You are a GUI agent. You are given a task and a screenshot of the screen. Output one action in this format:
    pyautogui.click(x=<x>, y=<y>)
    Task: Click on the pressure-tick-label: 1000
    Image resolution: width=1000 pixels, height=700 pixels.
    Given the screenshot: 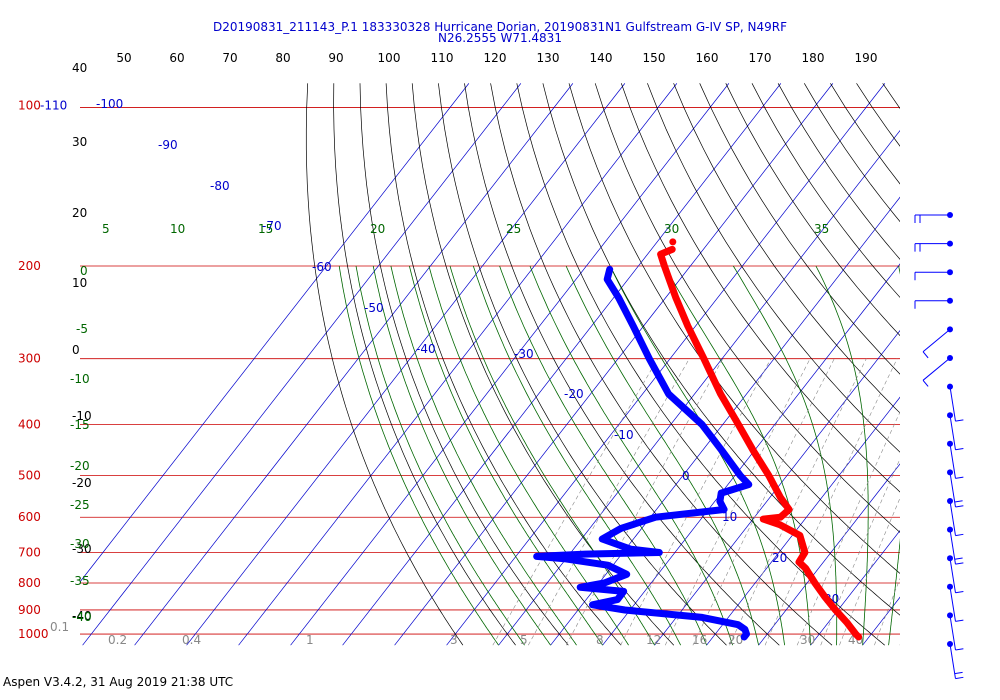 What is the action you would take?
    pyautogui.click(x=33, y=634)
    